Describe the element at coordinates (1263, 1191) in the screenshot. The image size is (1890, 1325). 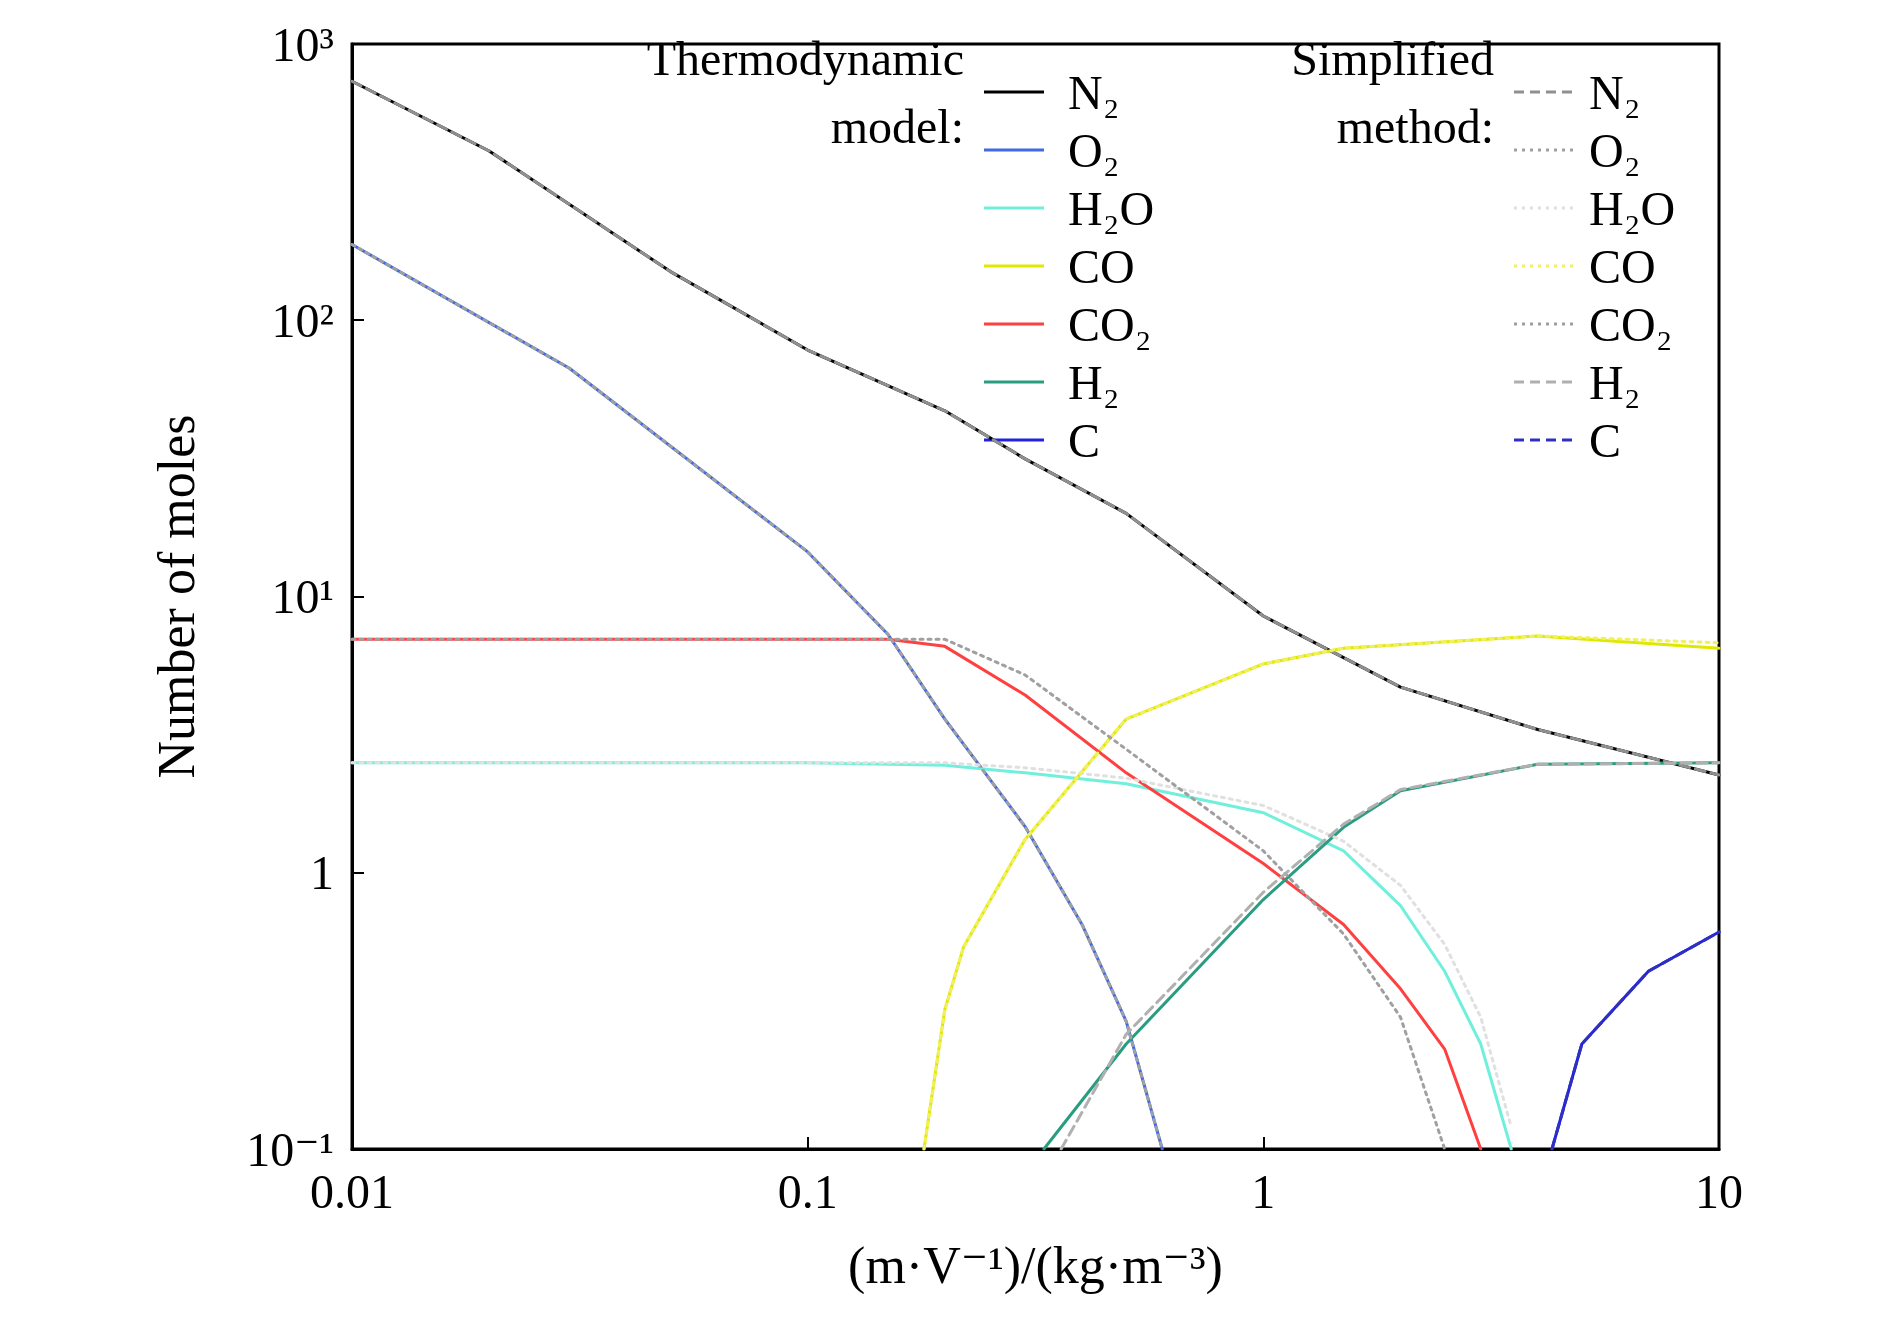
I see `x-tick-label: 1` at that location.